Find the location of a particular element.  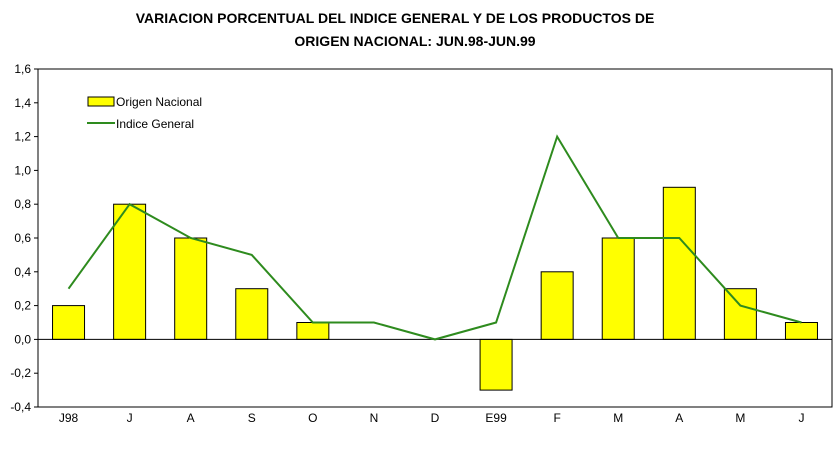

y-tick-label: 0,6 is located at coordinates (22, 238).